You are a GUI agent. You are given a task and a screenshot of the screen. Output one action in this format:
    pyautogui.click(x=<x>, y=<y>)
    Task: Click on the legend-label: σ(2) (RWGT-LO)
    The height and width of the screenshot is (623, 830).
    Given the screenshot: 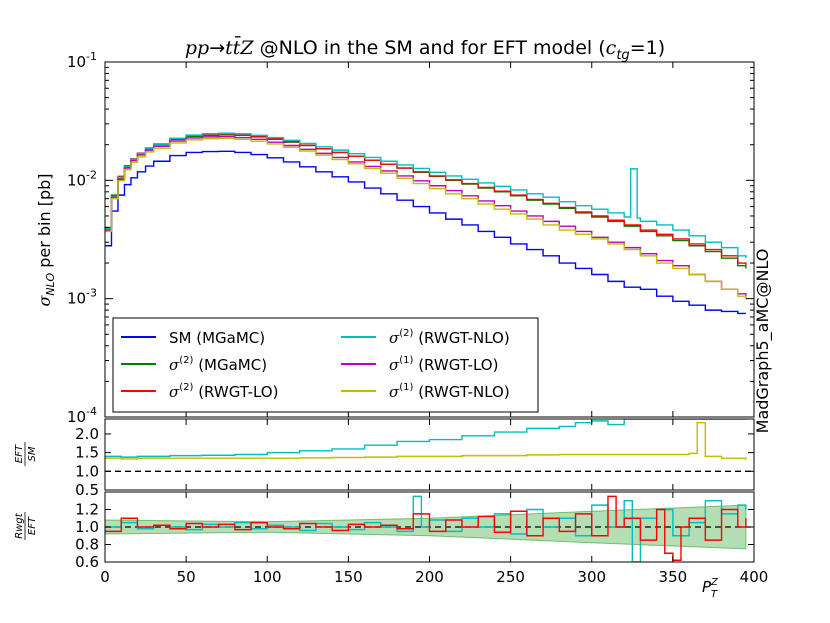 What is the action you would take?
    pyautogui.click(x=223, y=391)
    